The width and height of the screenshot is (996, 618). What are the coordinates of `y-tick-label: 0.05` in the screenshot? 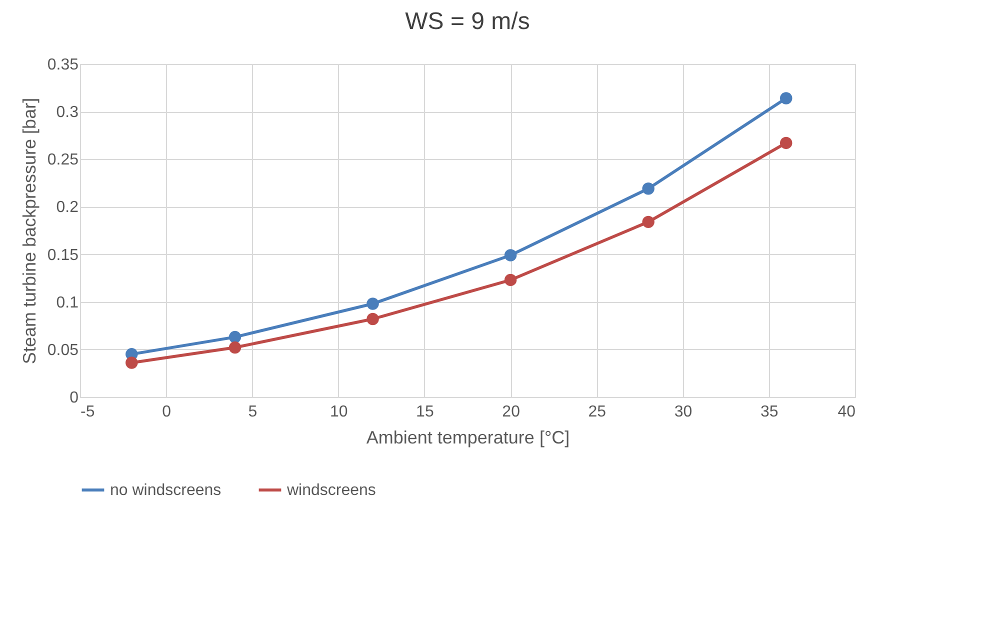 It's located at (63, 350).